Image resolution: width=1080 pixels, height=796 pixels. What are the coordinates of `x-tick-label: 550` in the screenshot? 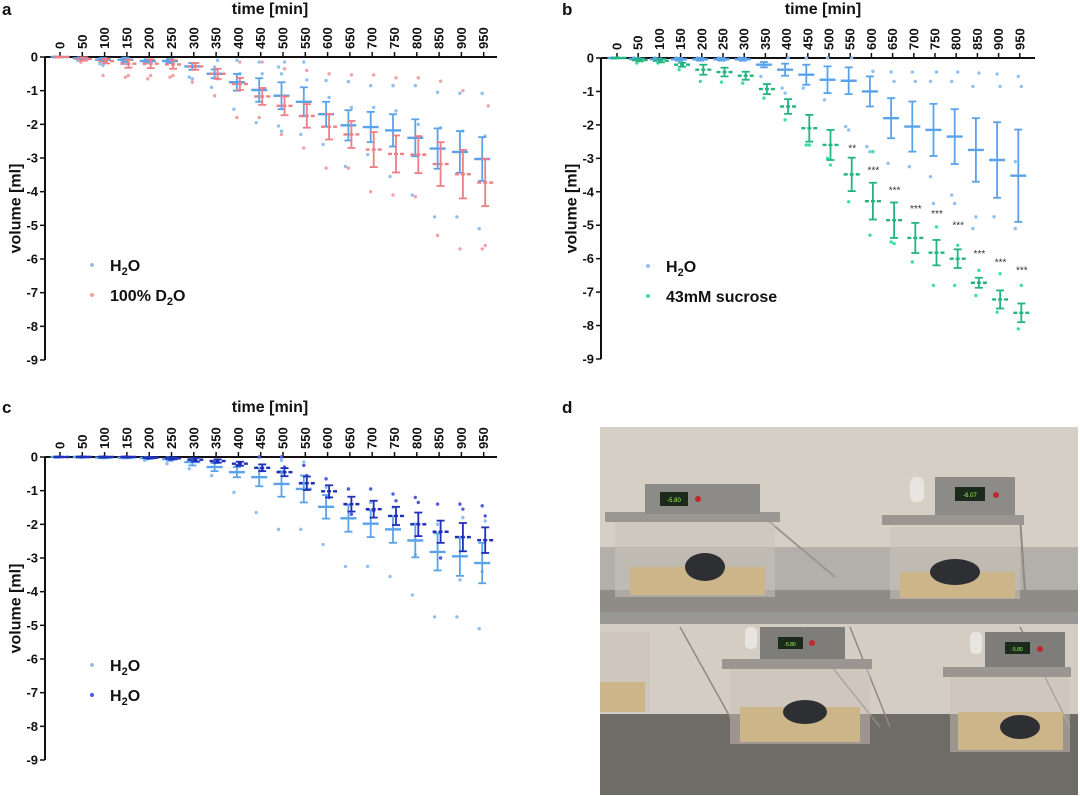 It's located at (850, 39).